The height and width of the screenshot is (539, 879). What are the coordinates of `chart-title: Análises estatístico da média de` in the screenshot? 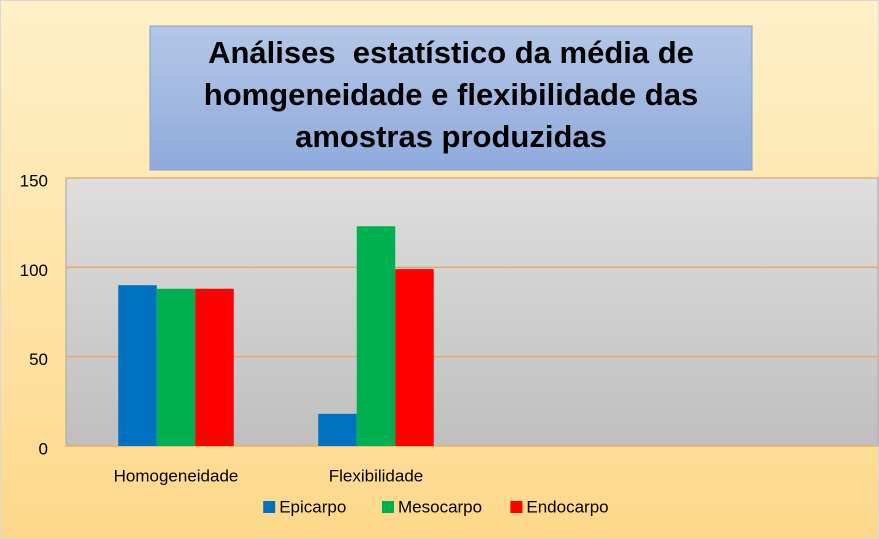 It's located at (451, 52).